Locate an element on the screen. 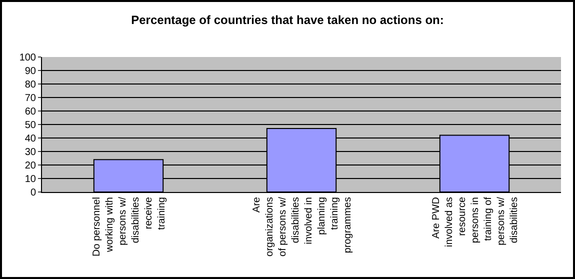 This screenshot has width=575, height=279. y-tick-label: 90 is located at coordinates (30, 71).